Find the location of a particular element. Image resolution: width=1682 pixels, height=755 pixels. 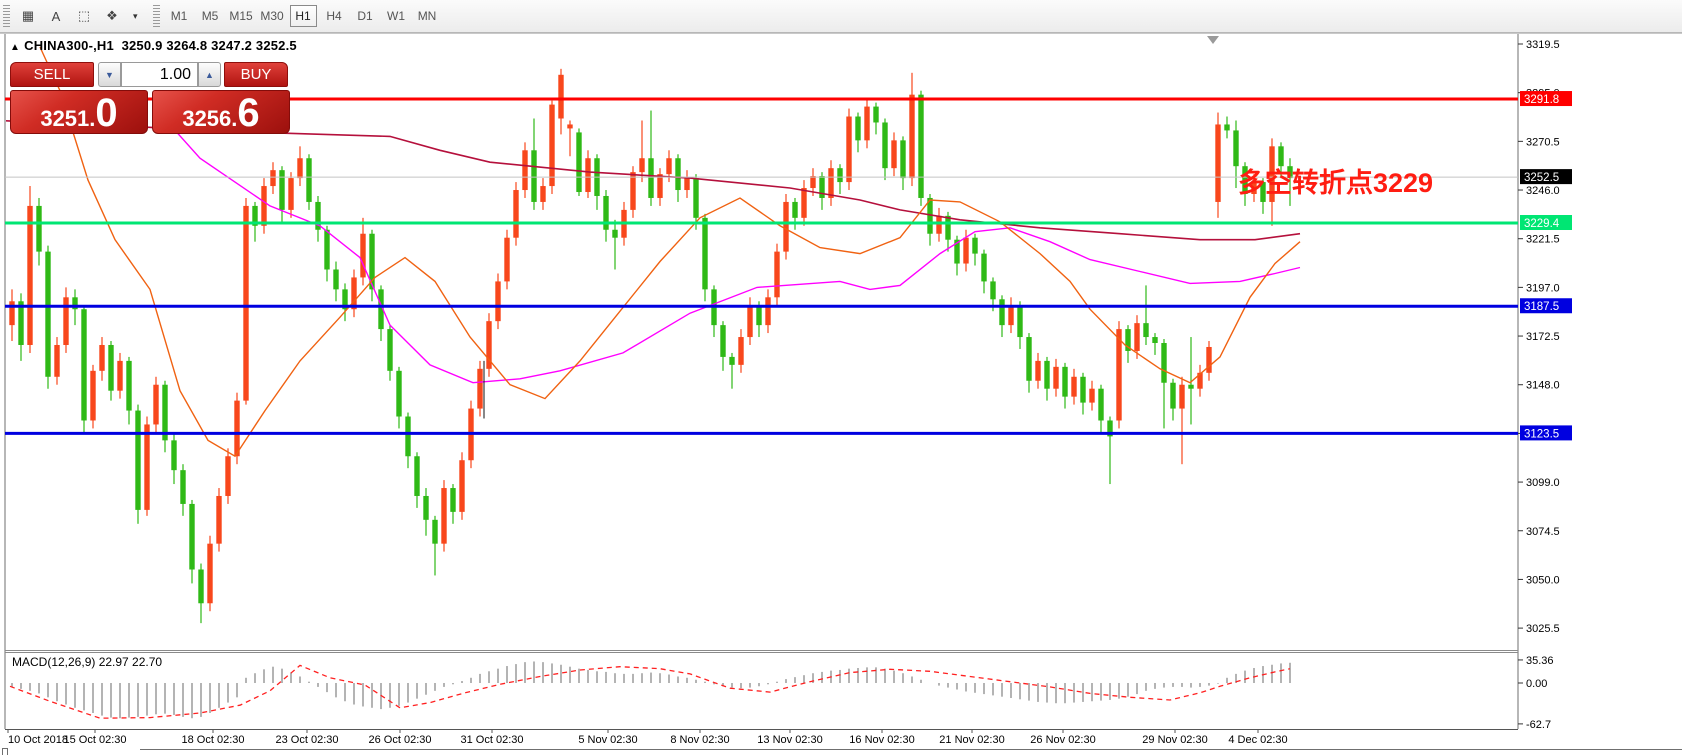

timeframe-w1-button: W1 is located at coordinates (396, 16).